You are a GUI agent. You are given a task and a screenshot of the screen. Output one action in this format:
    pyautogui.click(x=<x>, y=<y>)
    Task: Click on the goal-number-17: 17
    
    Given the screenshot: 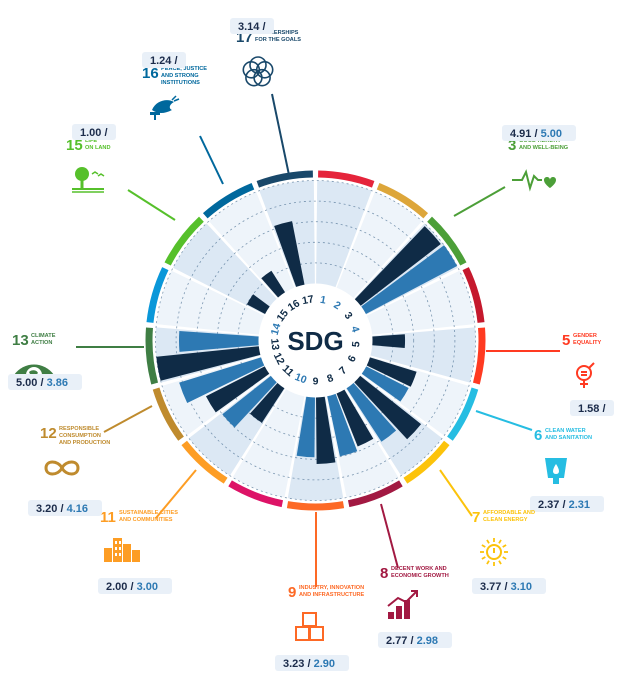 What is the action you would take?
    pyautogui.click(x=308, y=300)
    